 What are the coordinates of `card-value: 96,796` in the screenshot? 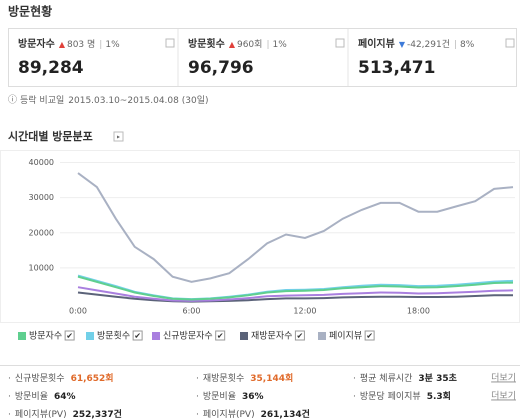 It's located at (221, 68).